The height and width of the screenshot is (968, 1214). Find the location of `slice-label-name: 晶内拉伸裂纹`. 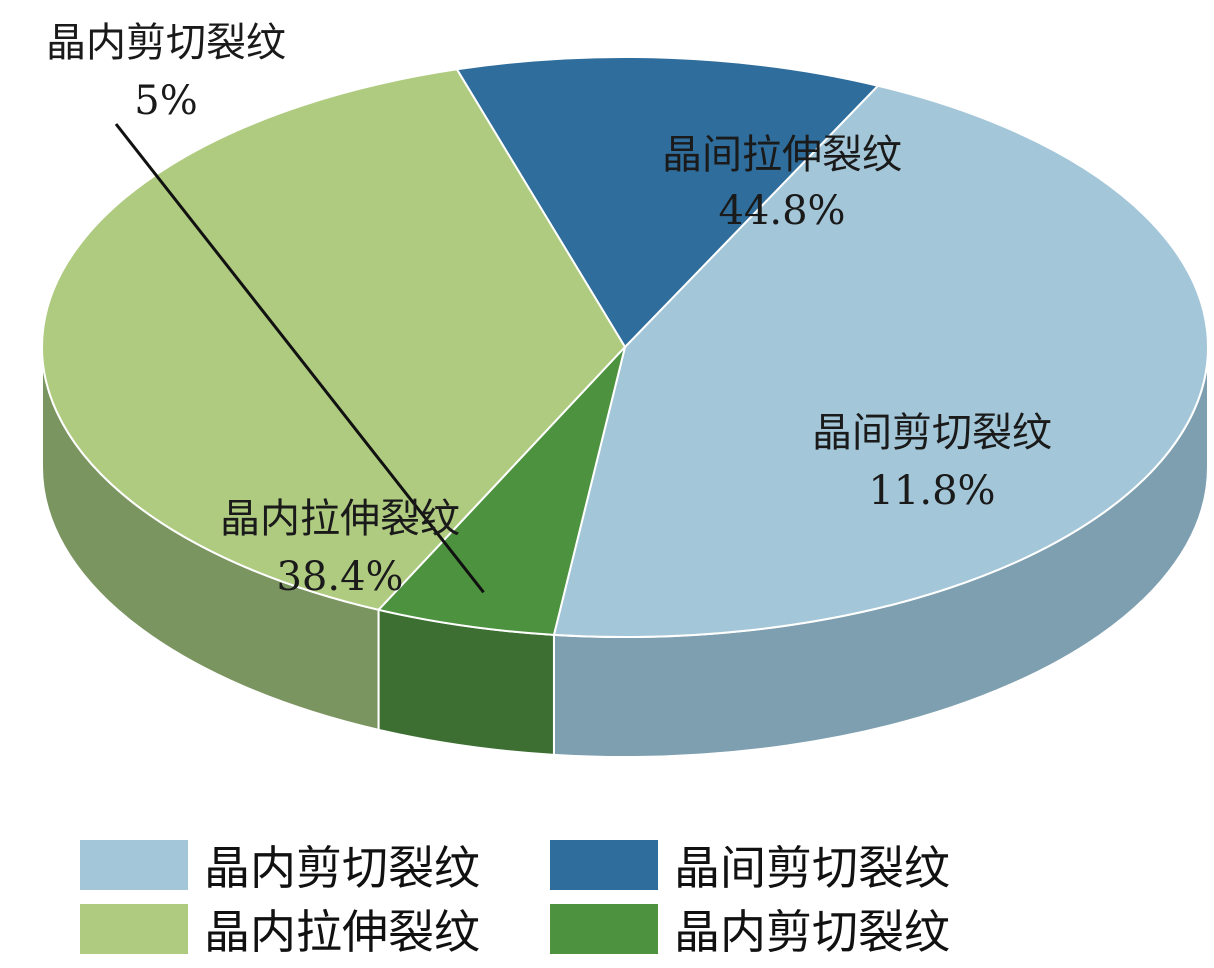

slice-label-name: 晶内拉伸裂纹 is located at coordinates (340, 519).